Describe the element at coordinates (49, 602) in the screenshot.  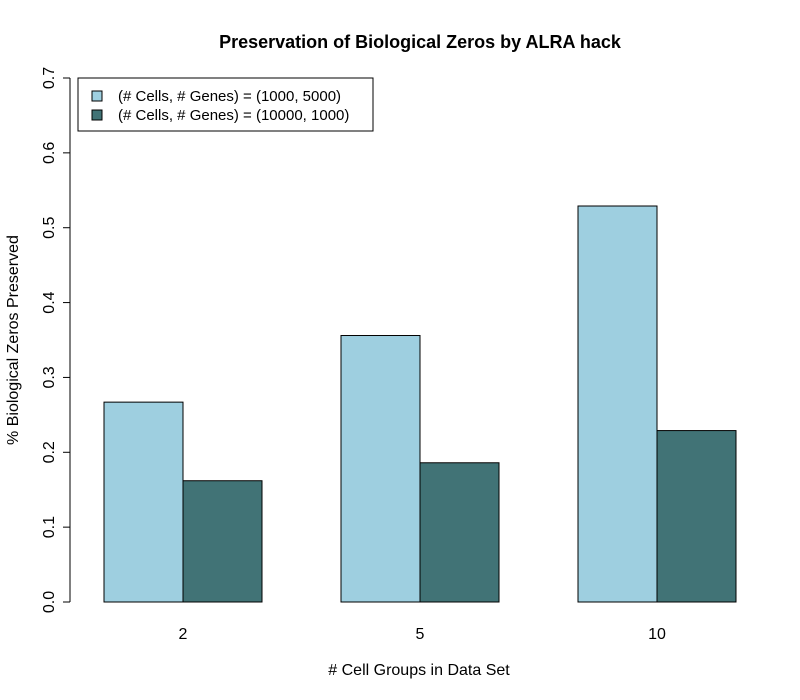
I see `y-tick-label: 0.0` at that location.